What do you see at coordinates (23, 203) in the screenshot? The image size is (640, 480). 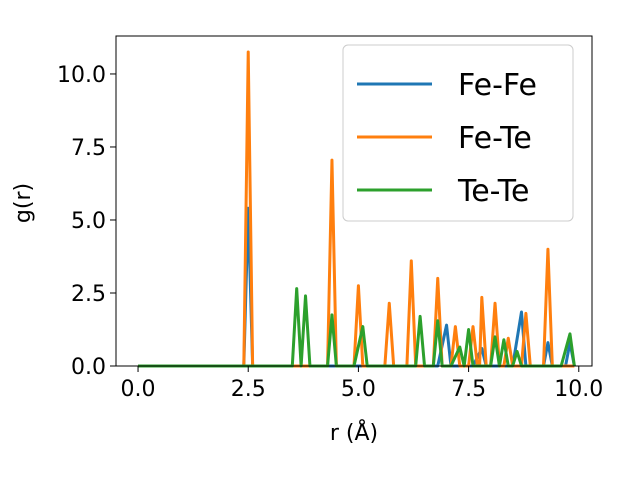 I see `y-axis-label: g(r)` at bounding box center [23, 203].